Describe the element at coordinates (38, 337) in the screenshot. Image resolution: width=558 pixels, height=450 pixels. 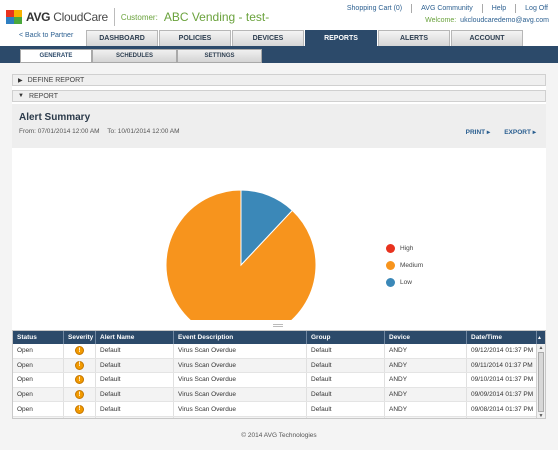
I see `col-status: Status` at that location.